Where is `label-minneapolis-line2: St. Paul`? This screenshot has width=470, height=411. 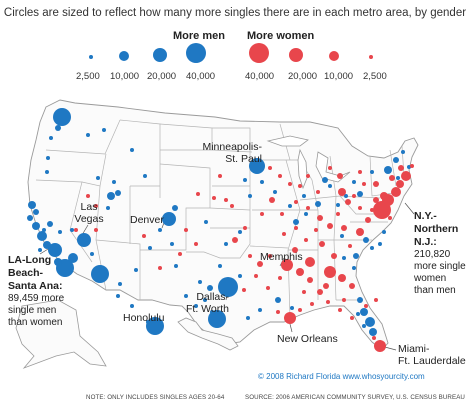
label-minneapolis-line2: St. Paul is located at coordinates (243, 159).